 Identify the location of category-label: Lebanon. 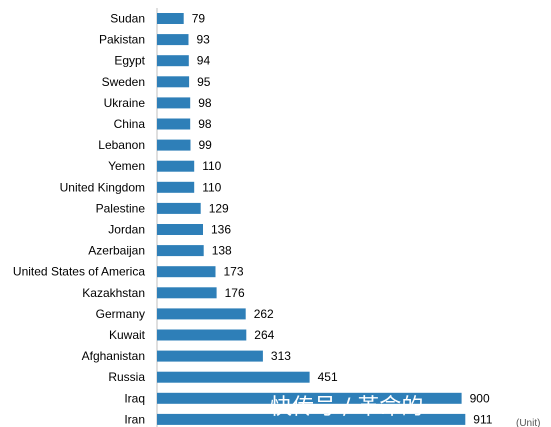
(121, 145).